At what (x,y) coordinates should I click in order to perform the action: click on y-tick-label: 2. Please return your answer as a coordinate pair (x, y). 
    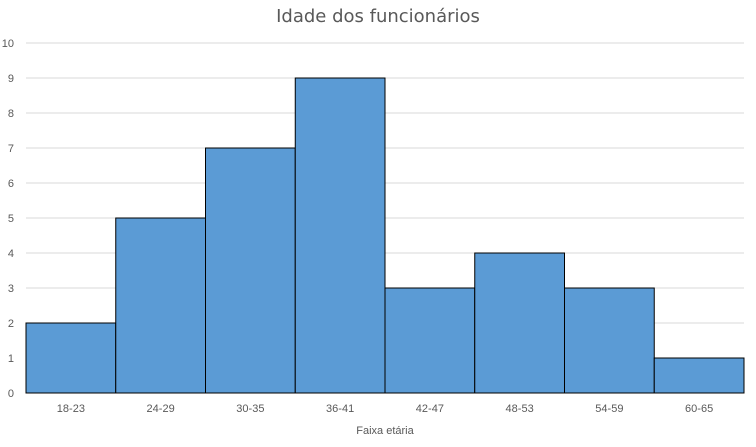
    Looking at the image, I should click on (11, 324).